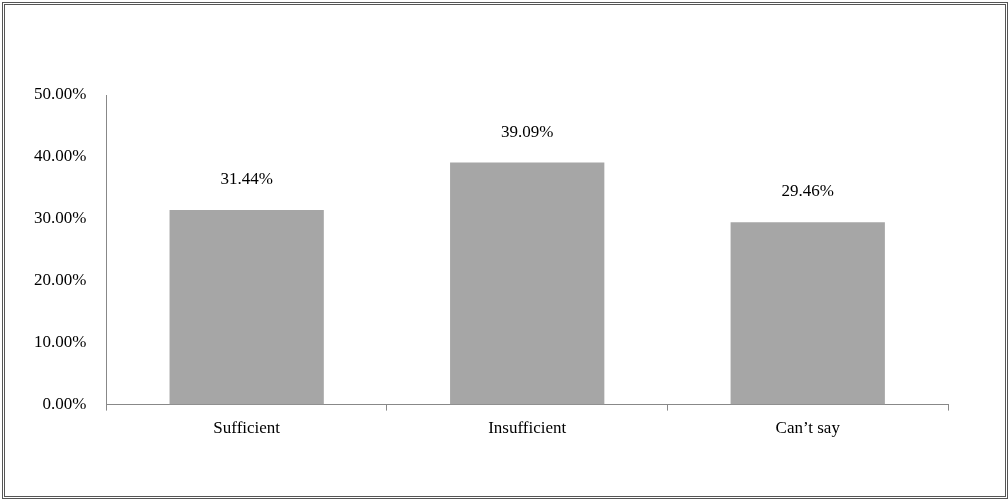  What do you see at coordinates (64, 404) in the screenshot?
I see `y-tick-label: 0.00%` at bounding box center [64, 404].